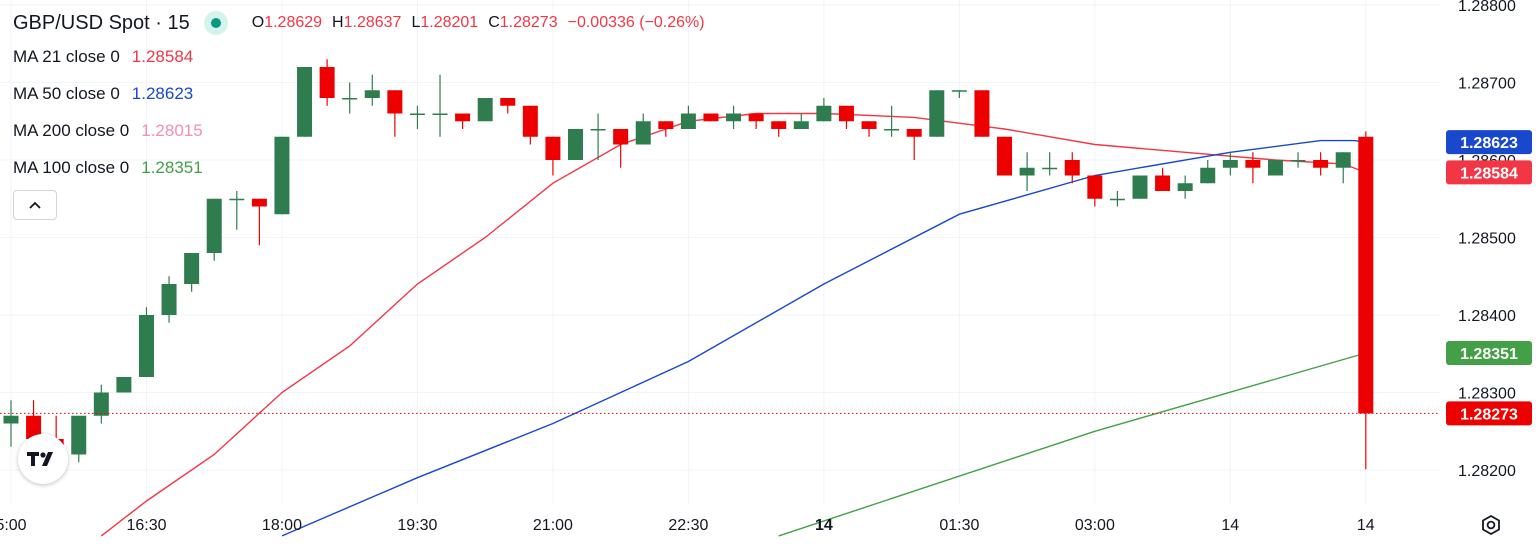 The height and width of the screenshot is (550, 1536). I want to click on chevron-up-icon, so click(35, 205).